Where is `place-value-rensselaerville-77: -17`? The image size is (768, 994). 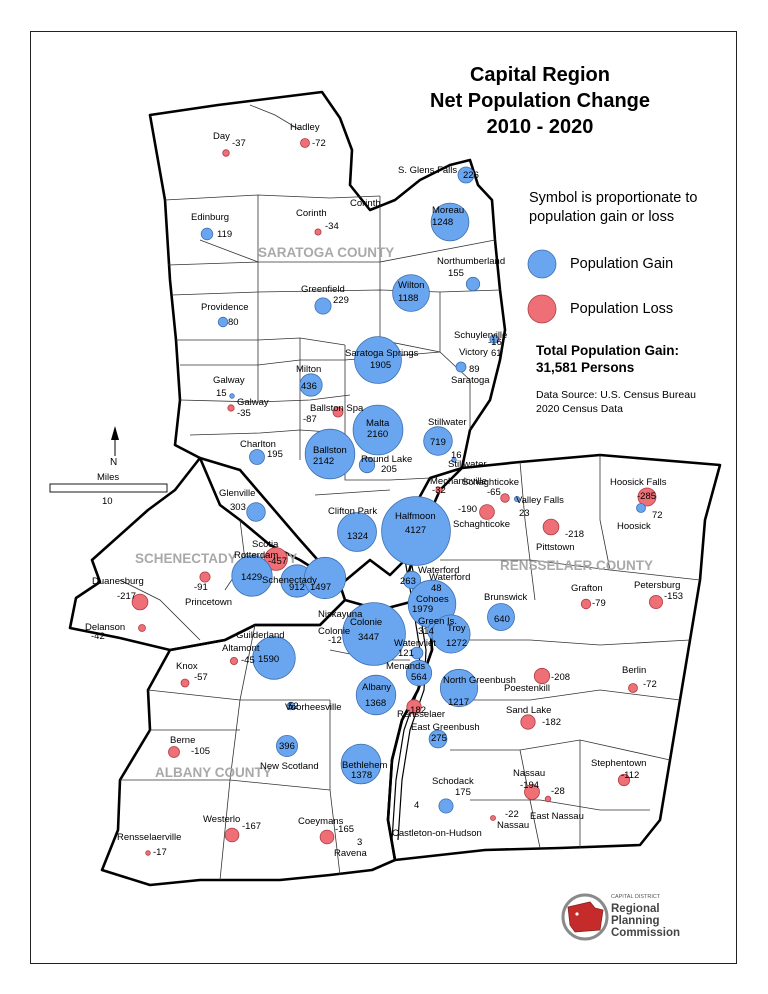 place-value-rensselaerville-77: -17 is located at coordinates (160, 852).